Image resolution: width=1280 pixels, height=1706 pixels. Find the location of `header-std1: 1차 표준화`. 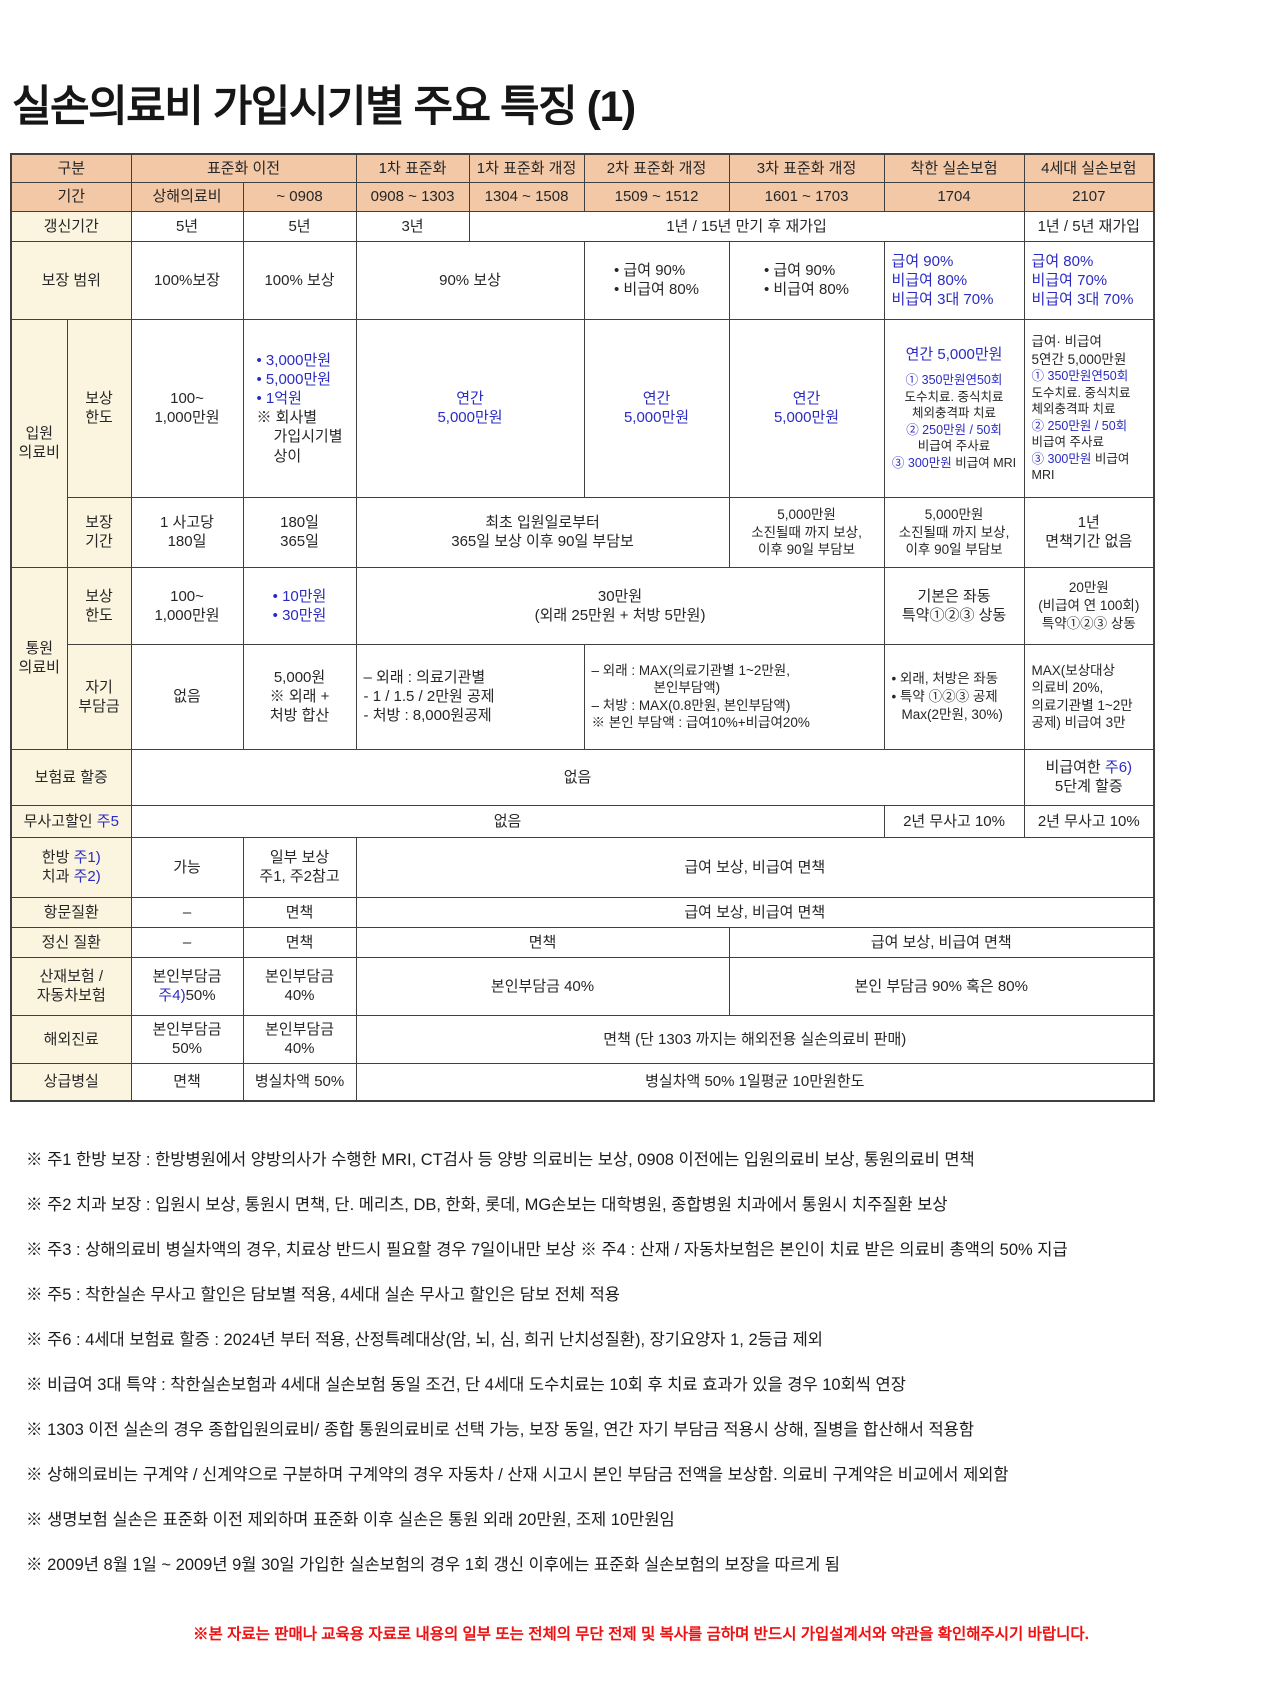

header-std1: 1차 표준화 is located at coordinates (412, 168).